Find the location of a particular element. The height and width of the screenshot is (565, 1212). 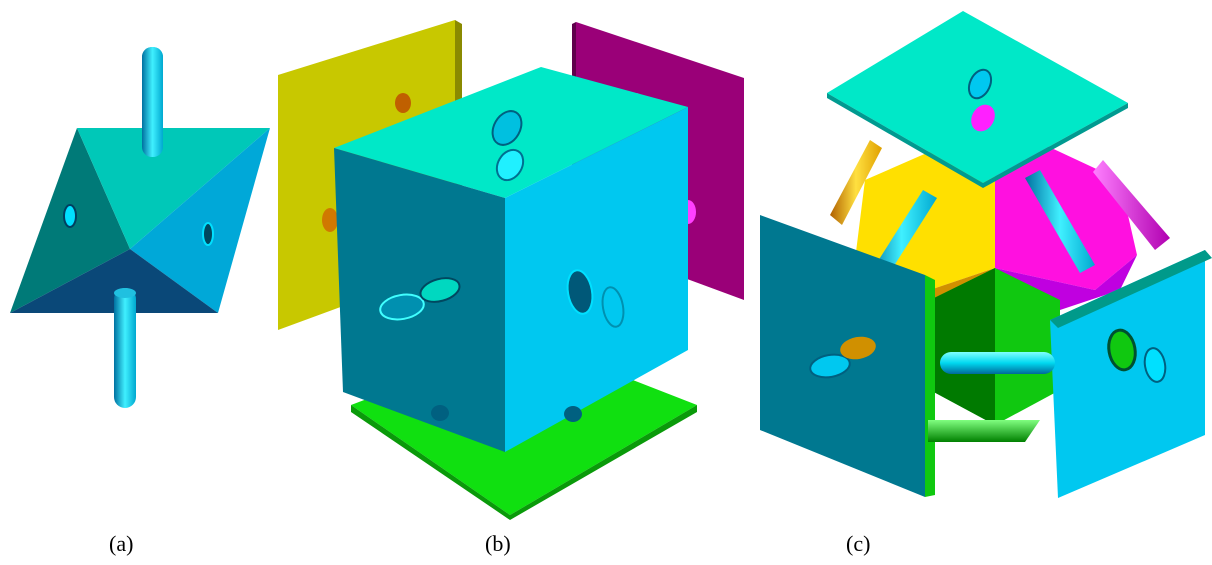

octahedron-face-upper-right is located at coordinates (200, 220).